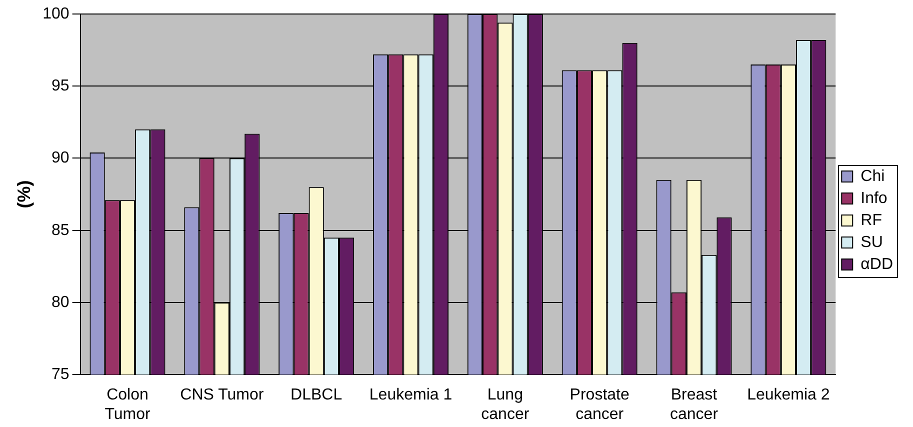  I want to click on y-tick-label: 85, so click(61, 230).